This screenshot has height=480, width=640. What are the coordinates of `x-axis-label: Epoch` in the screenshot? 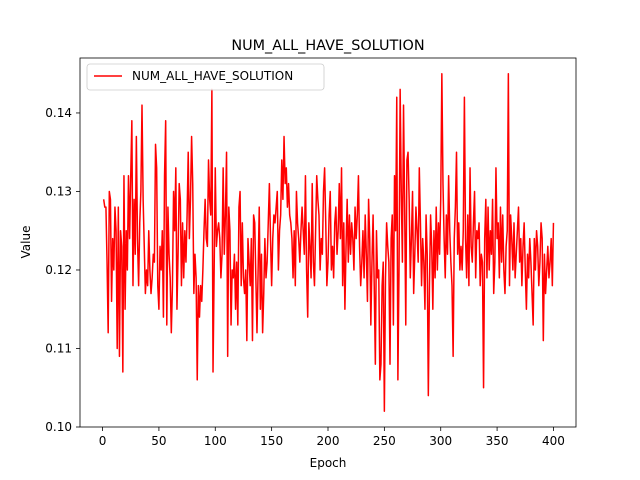 It's located at (328, 463).